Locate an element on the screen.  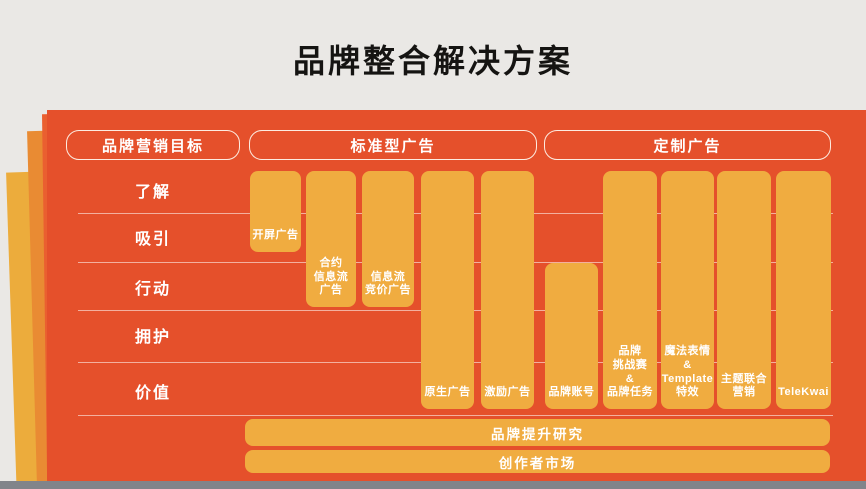
product-bar-label: 激励广告 is located at coordinates (507, 392).